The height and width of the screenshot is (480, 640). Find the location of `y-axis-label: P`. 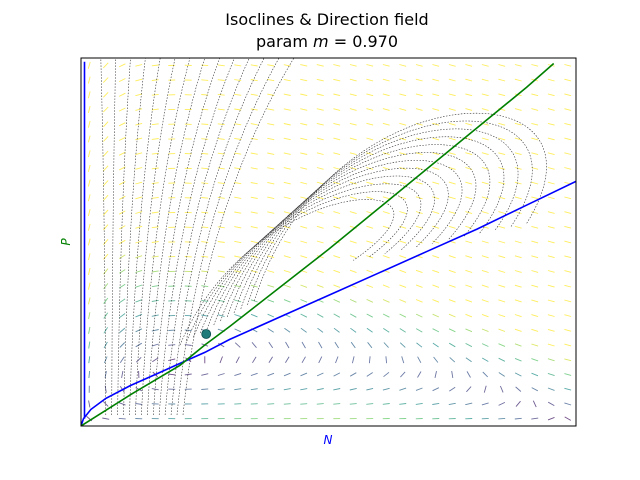

y-axis-label: P is located at coordinates (66, 242).